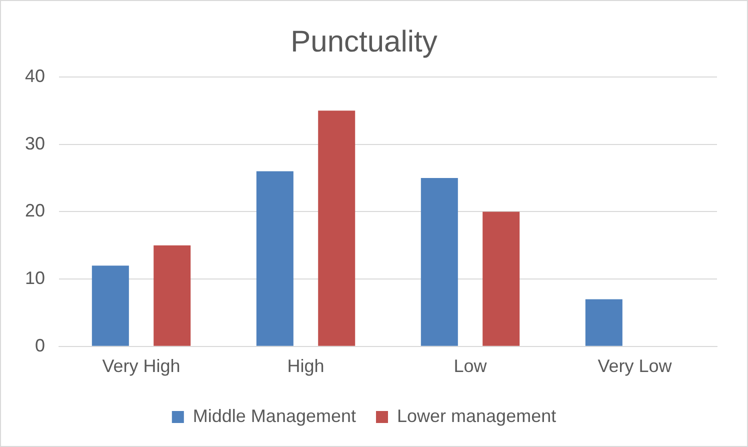  I want to click on y-tick-label: 0, so click(40, 345).